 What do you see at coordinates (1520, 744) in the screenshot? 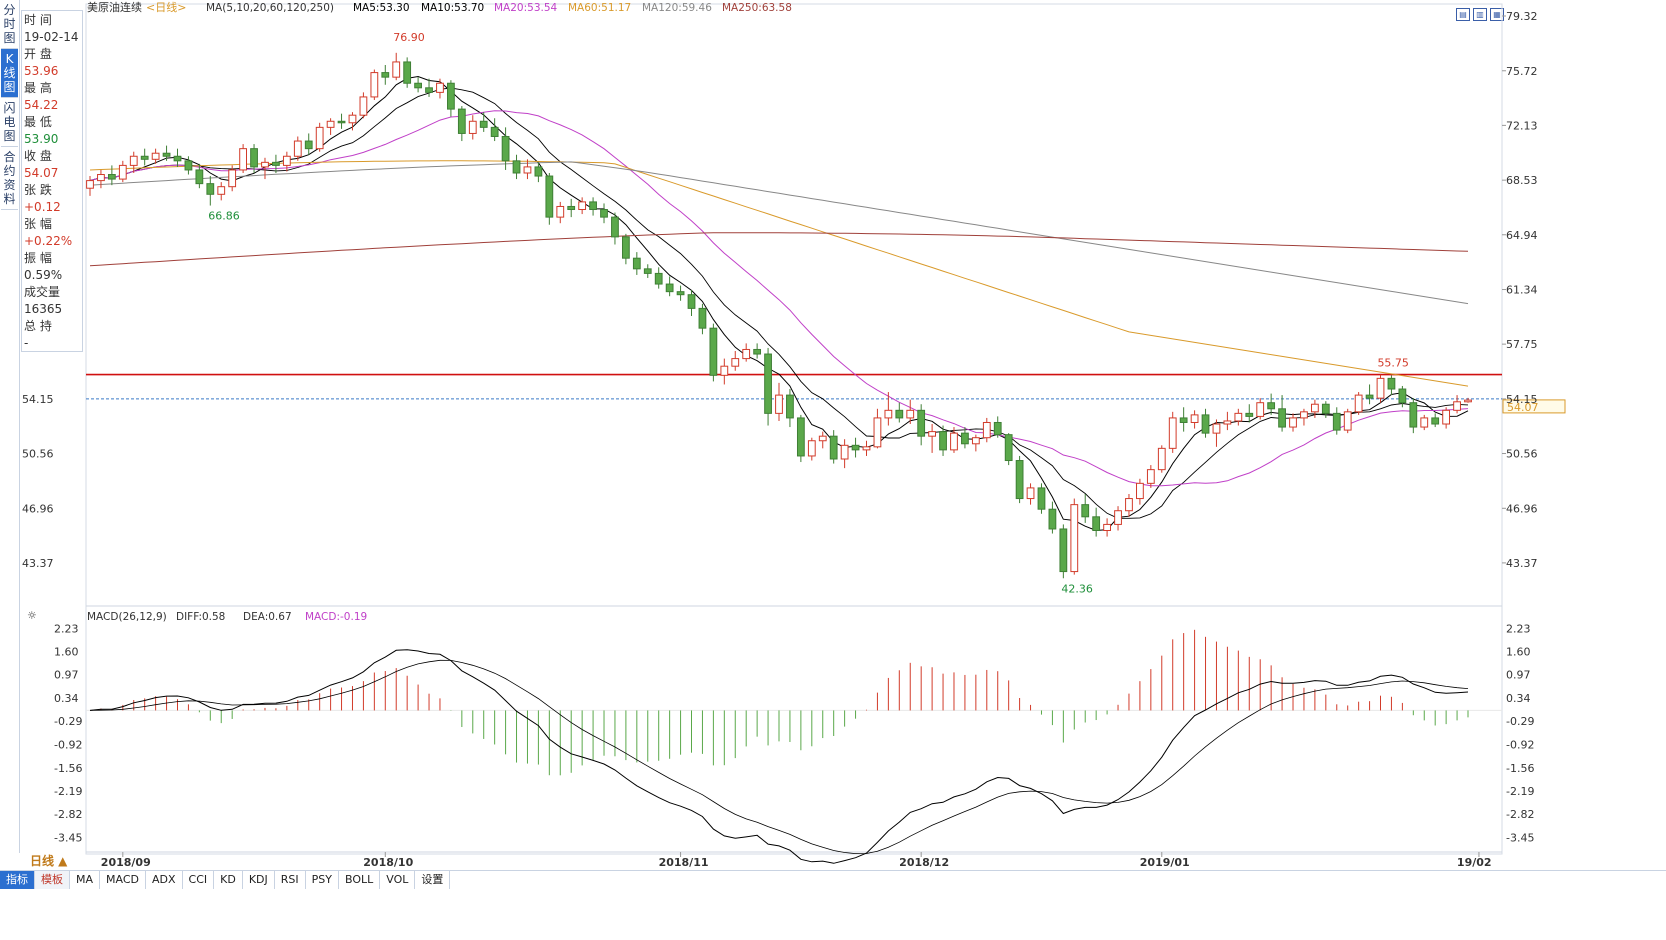
I see `macd-axis-label: -0.92` at bounding box center [1520, 744].